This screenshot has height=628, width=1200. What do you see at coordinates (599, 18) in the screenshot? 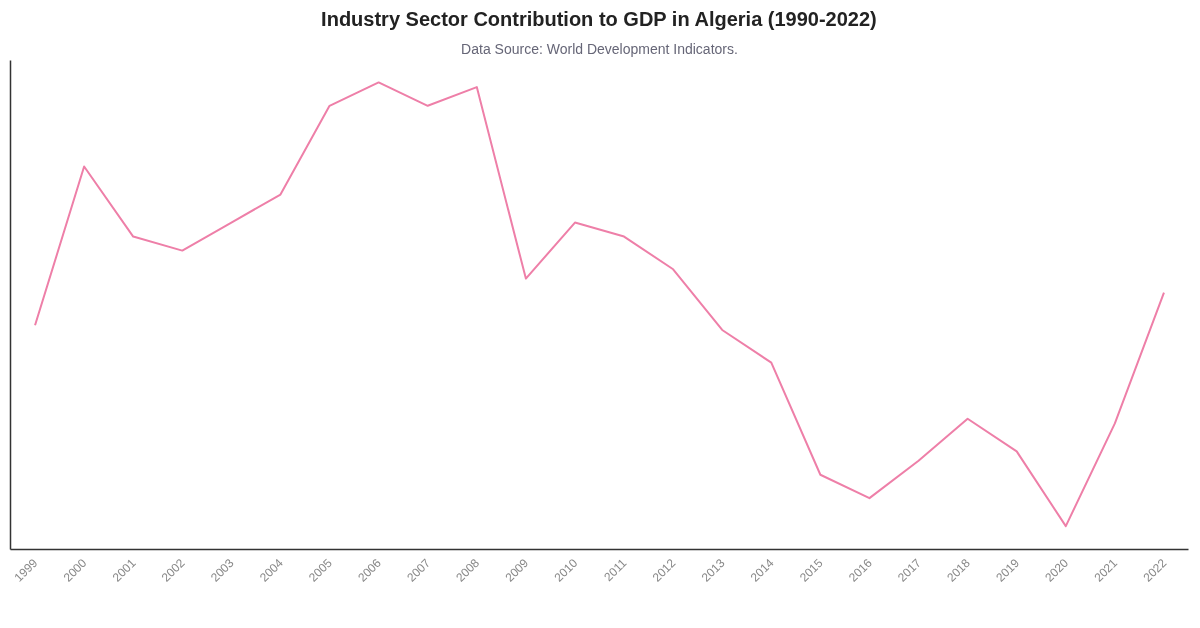
I see `chart-title: Industry Sector Contribution to GDP in Algeria (1990-2022)` at bounding box center [599, 18].